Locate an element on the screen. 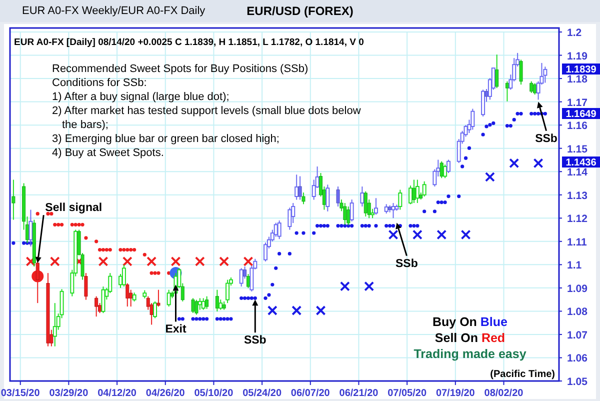 The width and height of the screenshot is (600, 401). x-tick-label: 04/12/20 is located at coordinates (117, 393).